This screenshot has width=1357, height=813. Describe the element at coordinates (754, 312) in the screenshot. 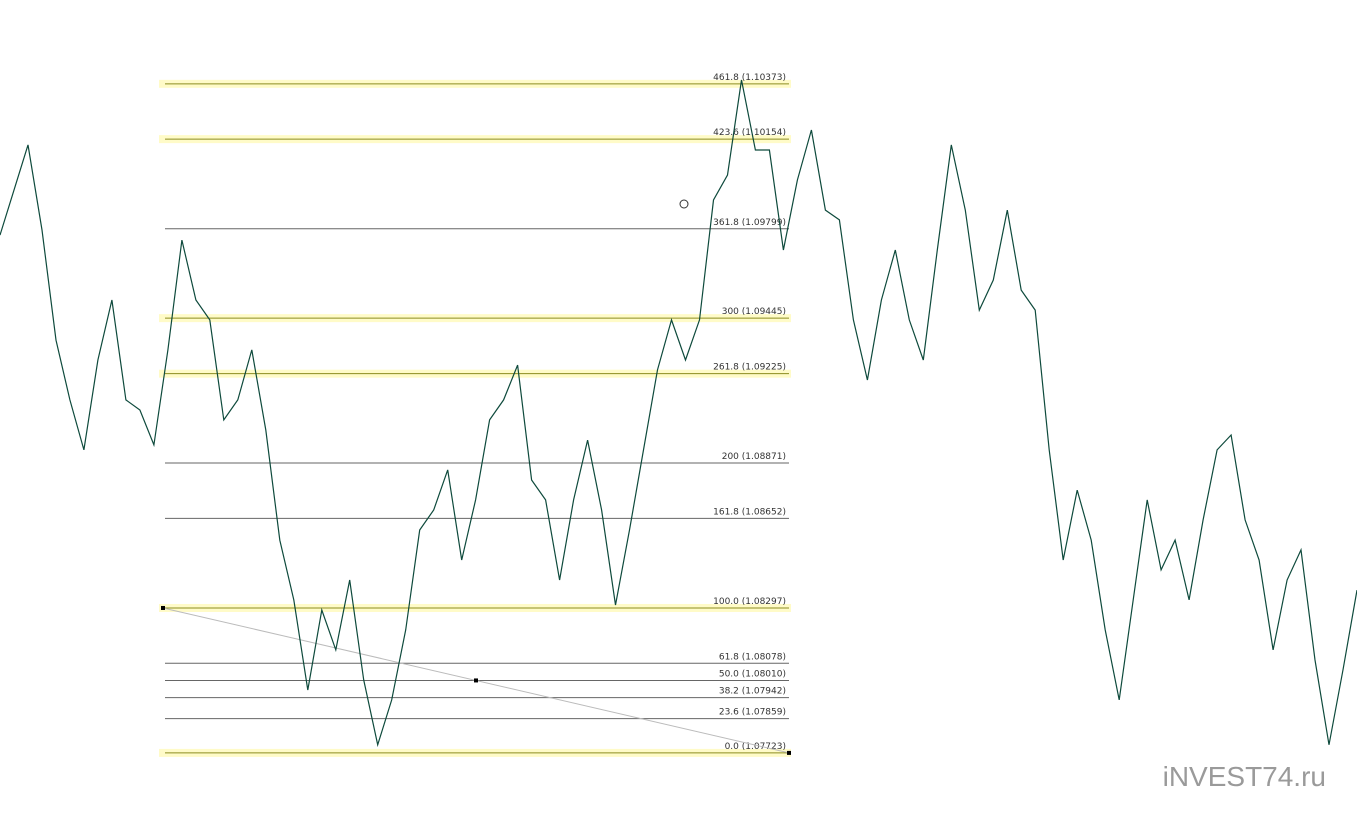

I see `fib-level-label: 300 (1.09445)` at that location.